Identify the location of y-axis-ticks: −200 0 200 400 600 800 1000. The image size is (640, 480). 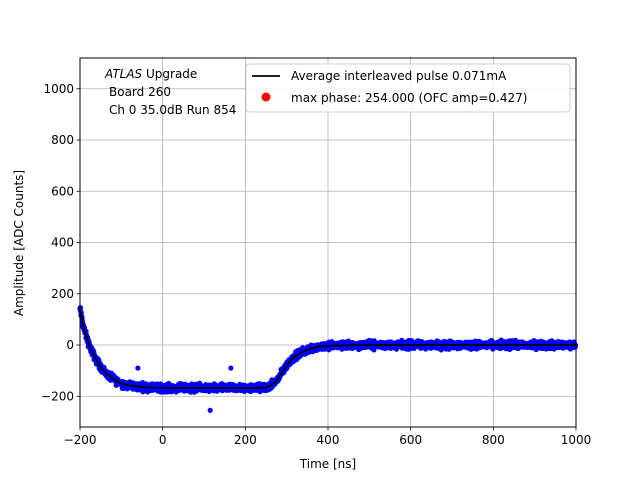
(60, 242).